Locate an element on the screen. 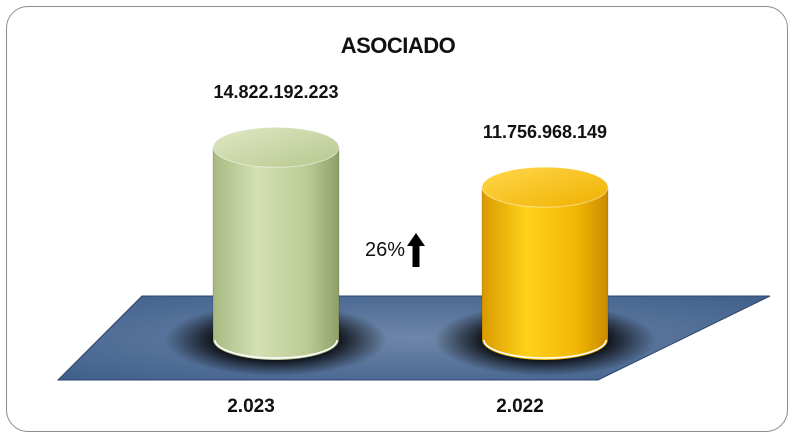 The height and width of the screenshot is (439, 796). value-label: 14.822.192.223 is located at coordinates (276, 92).